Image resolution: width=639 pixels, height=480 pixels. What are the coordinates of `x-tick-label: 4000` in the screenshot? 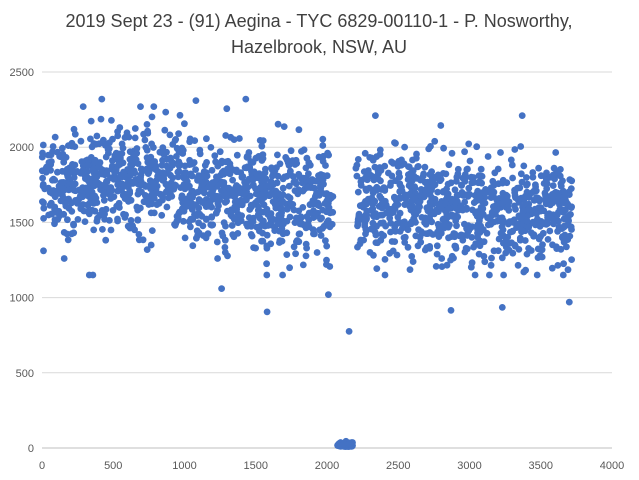 It's located at (612, 466).